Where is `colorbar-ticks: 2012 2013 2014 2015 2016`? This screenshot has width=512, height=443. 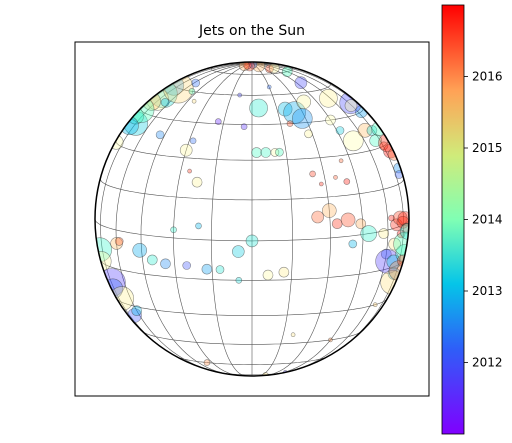
colorbar-ticks: 2012 2013 2014 2015 2016 is located at coordinates (483, 220).